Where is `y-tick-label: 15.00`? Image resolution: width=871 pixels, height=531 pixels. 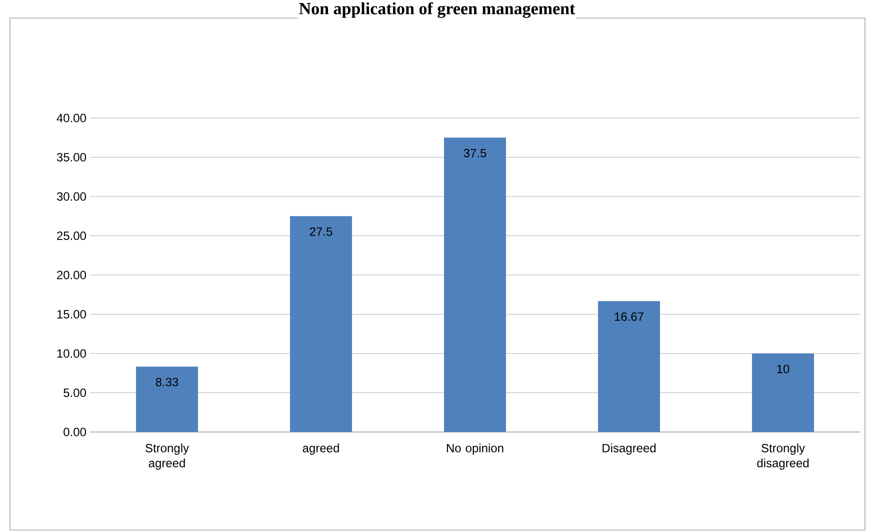 y-tick-label: 15.00 is located at coordinates (71, 314).